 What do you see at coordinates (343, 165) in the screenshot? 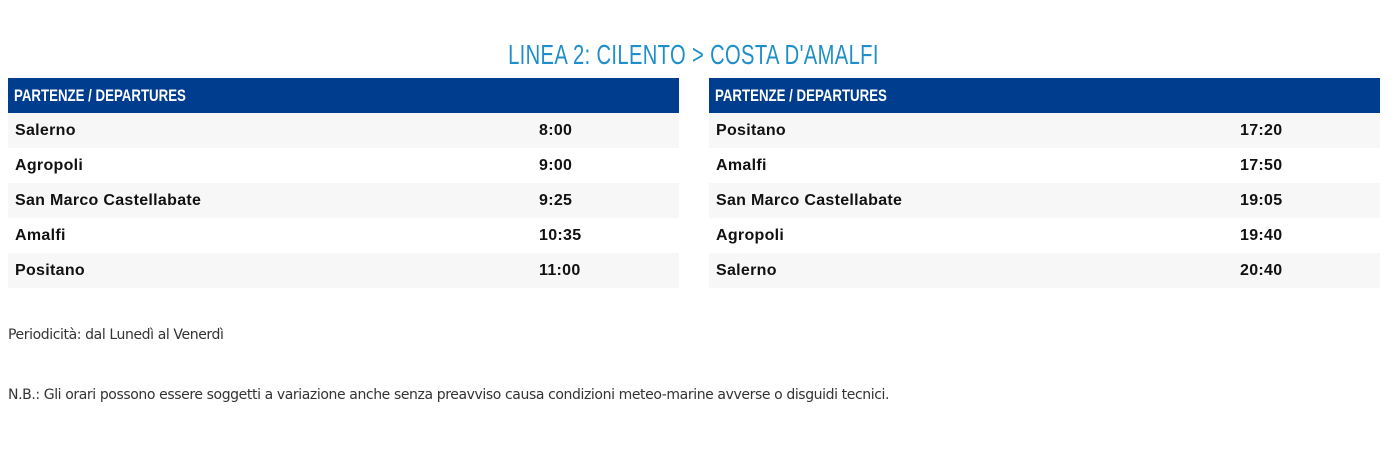
I see `table-row: Agropoli 9:00` at bounding box center [343, 165].